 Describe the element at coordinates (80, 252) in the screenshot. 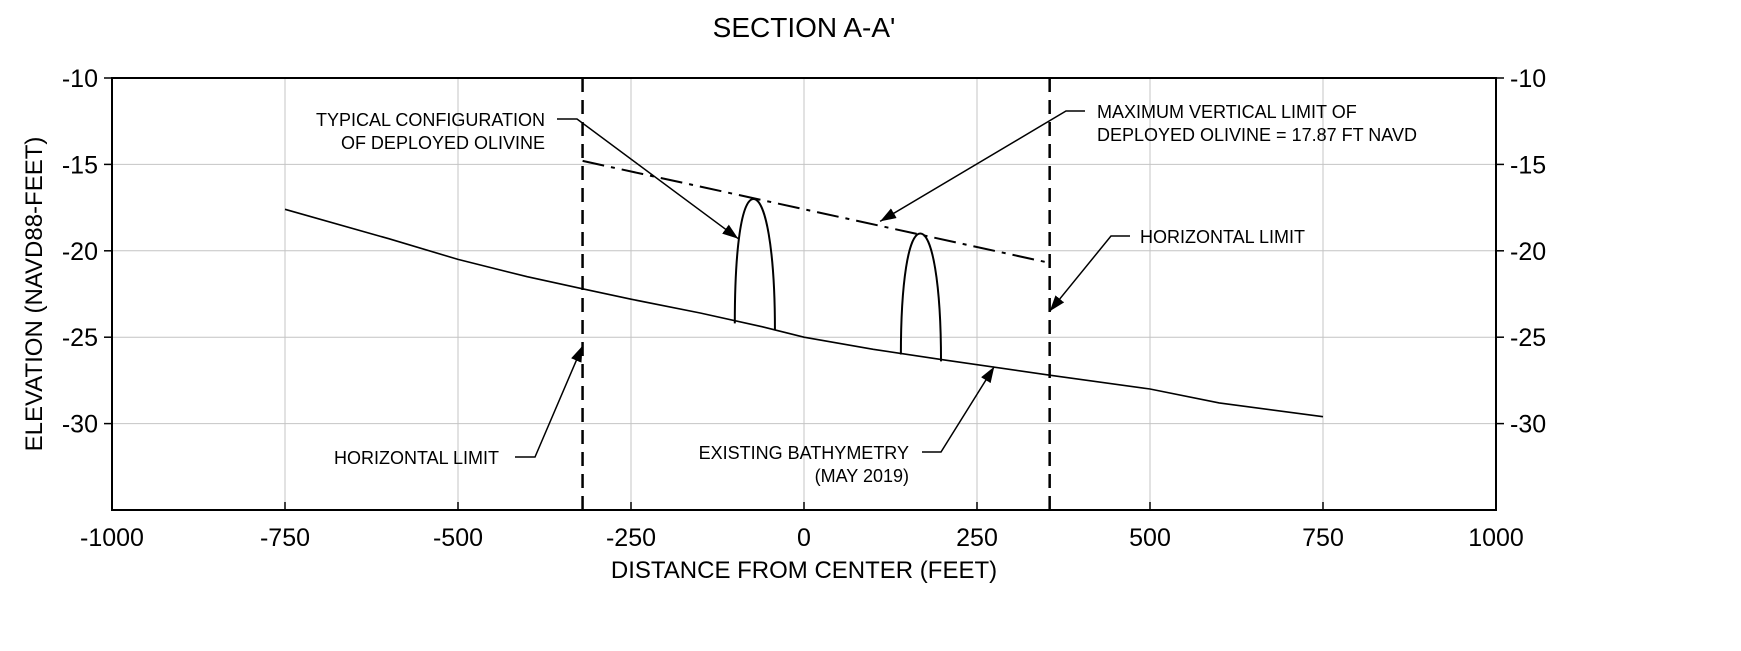

I see `y-tick-label: -20` at that location.